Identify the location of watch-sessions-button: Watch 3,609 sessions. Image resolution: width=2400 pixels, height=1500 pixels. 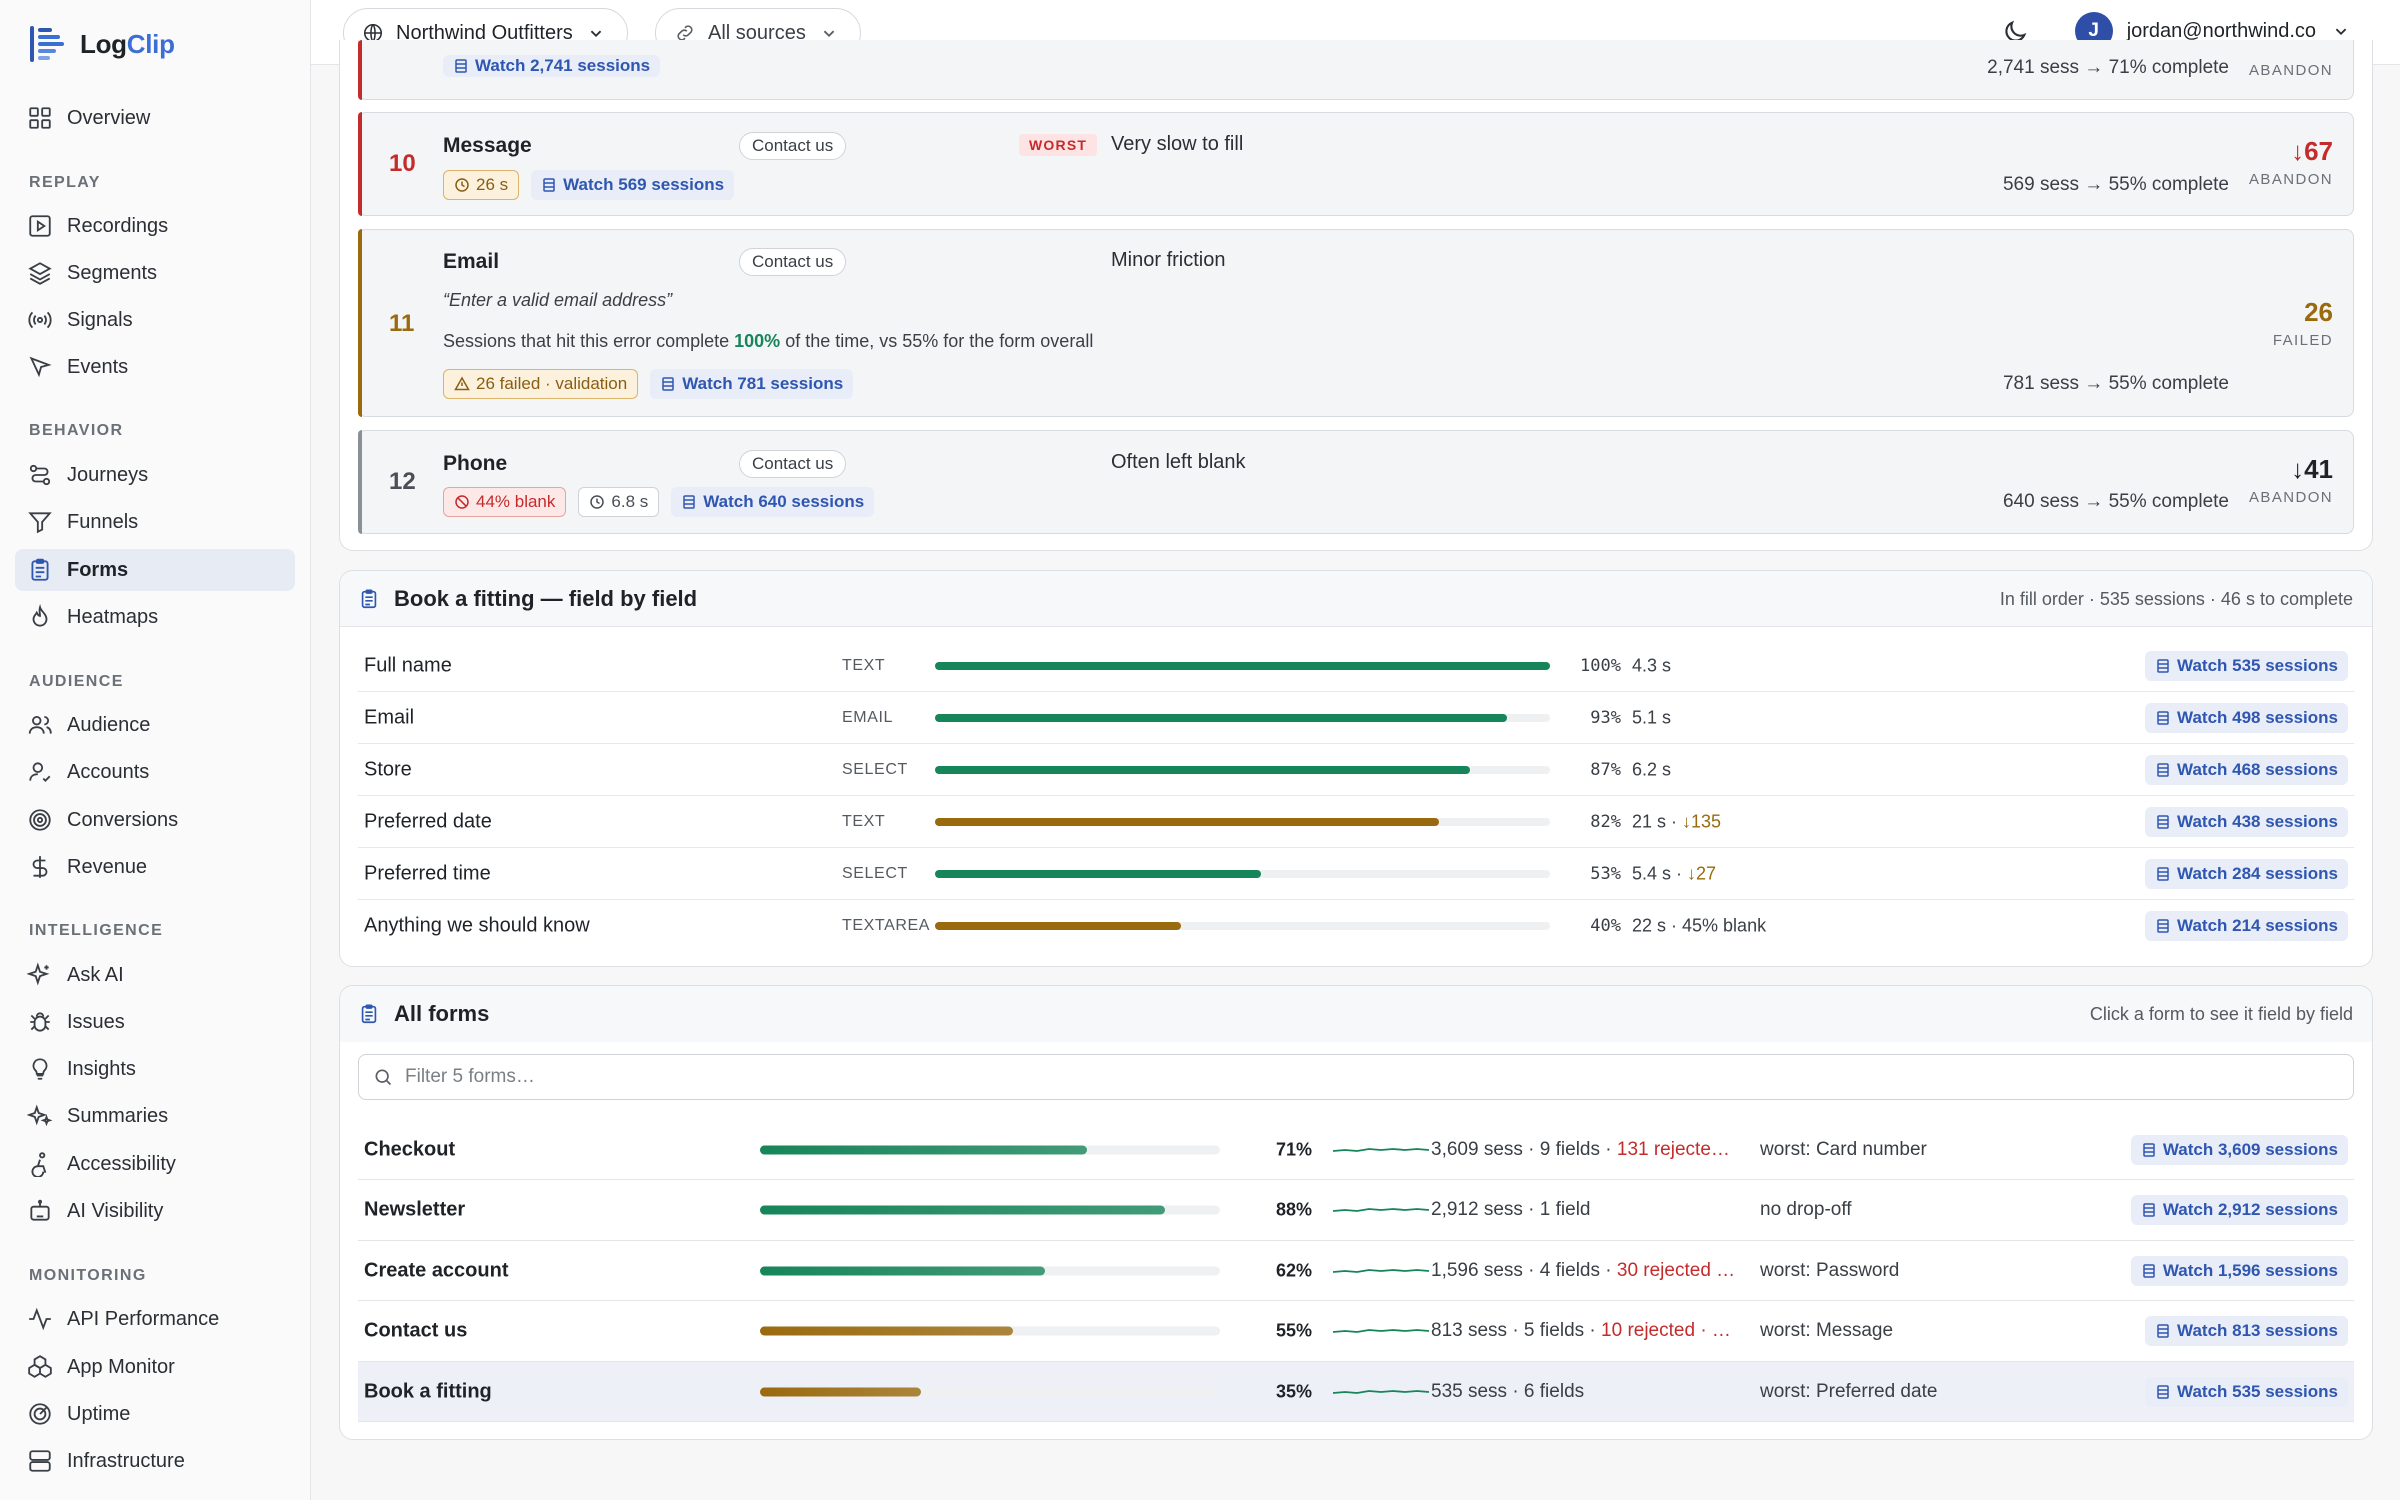
(2239, 1149).